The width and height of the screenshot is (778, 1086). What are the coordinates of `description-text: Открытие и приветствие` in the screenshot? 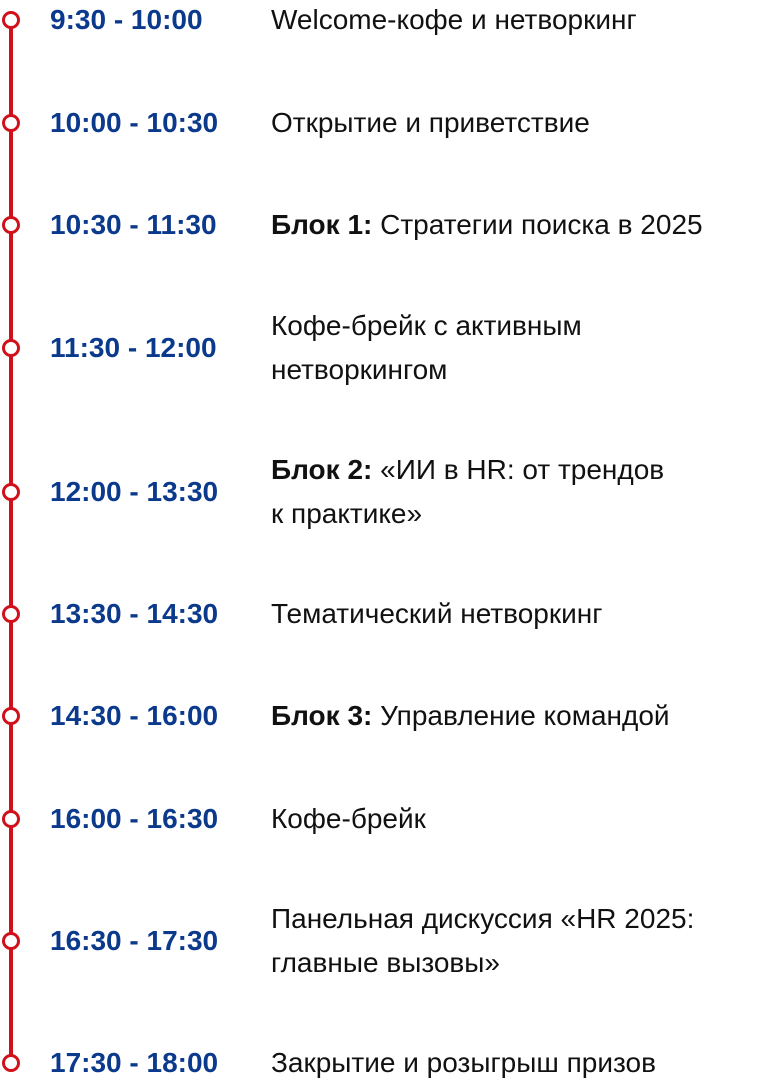 It's located at (430, 122).